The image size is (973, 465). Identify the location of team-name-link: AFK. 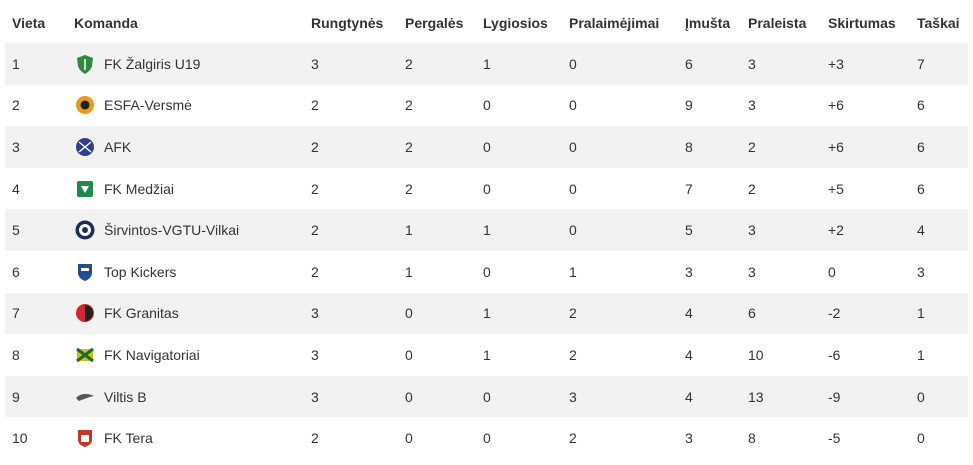
(118, 146).